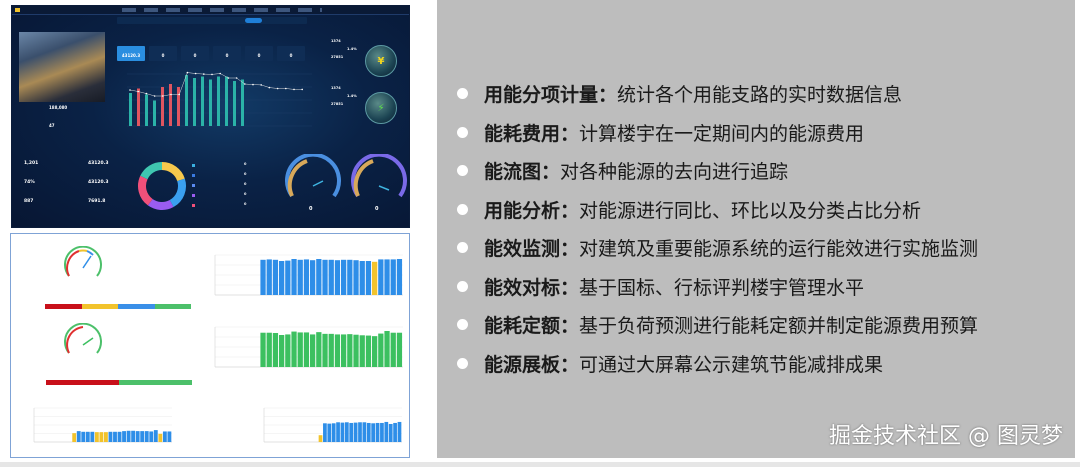 This screenshot has height=467, width=1080. Describe the element at coordinates (532, 287) in the screenshot. I see `feature-title: 能效对标：` at that location.